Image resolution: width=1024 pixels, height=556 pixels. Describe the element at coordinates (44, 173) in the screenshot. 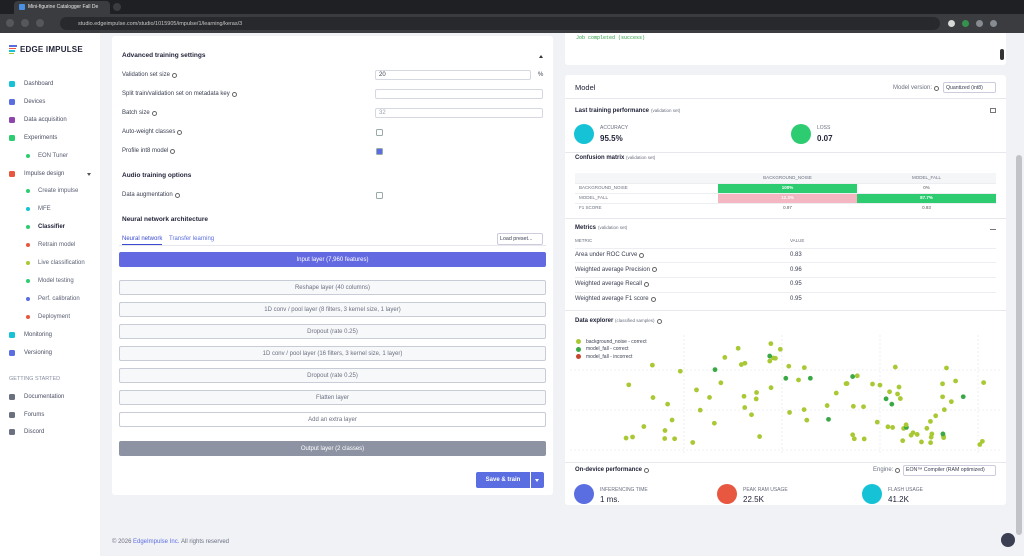

I see `nav-item: Impulse design` at that location.